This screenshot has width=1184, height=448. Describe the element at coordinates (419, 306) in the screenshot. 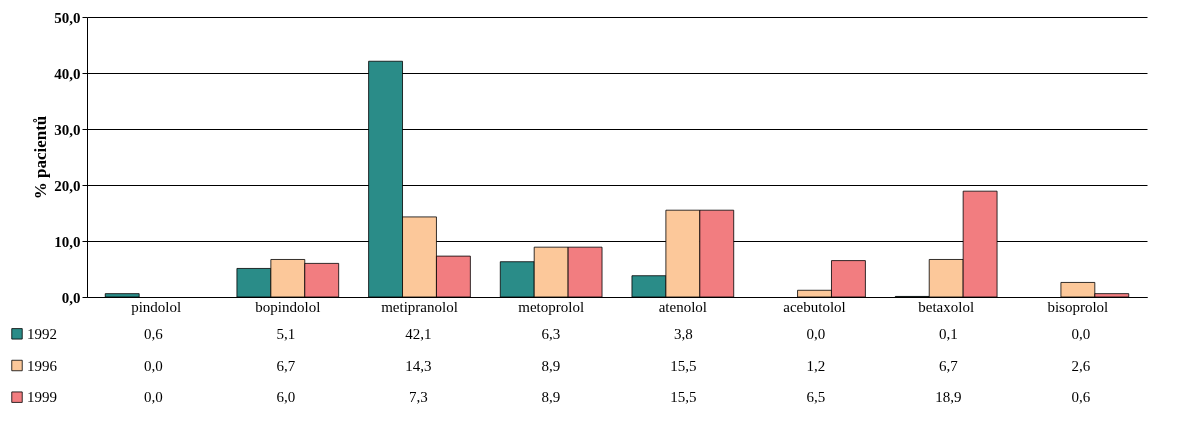

I see `x-tick-label: metipranolol` at that location.